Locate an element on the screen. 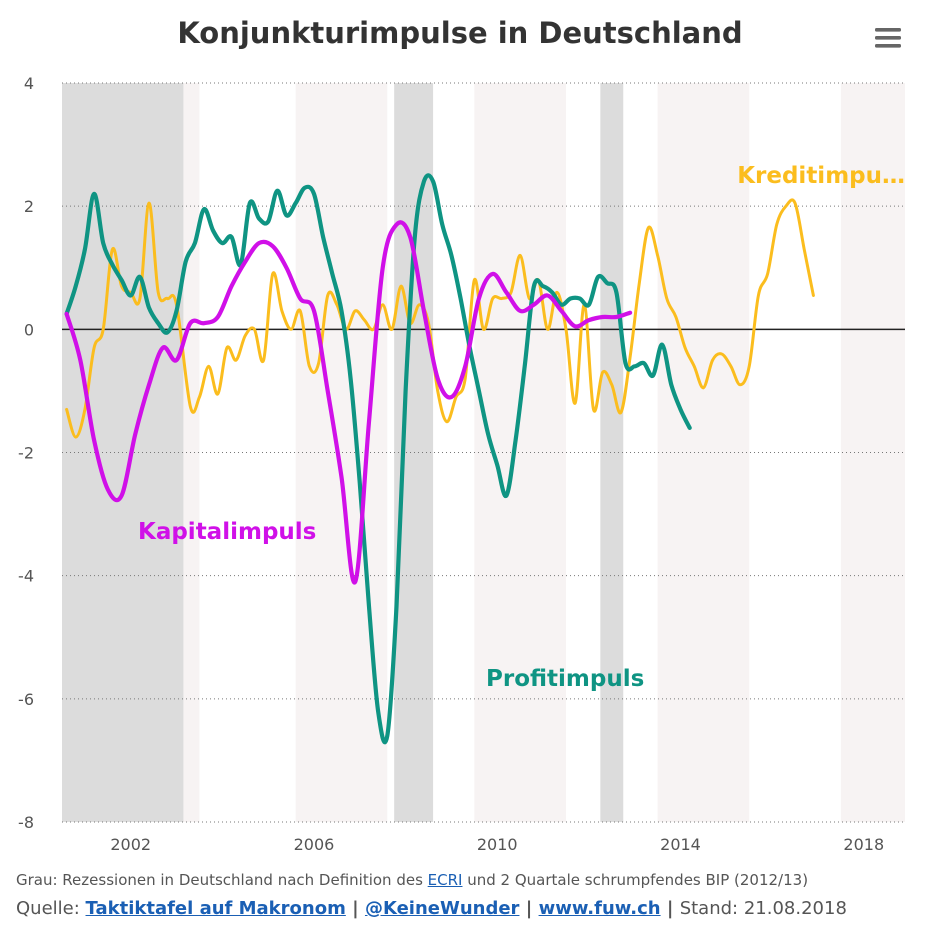  taktiktafel-link: Taktiktafel auf Makronom is located at coordinates (215, 908).